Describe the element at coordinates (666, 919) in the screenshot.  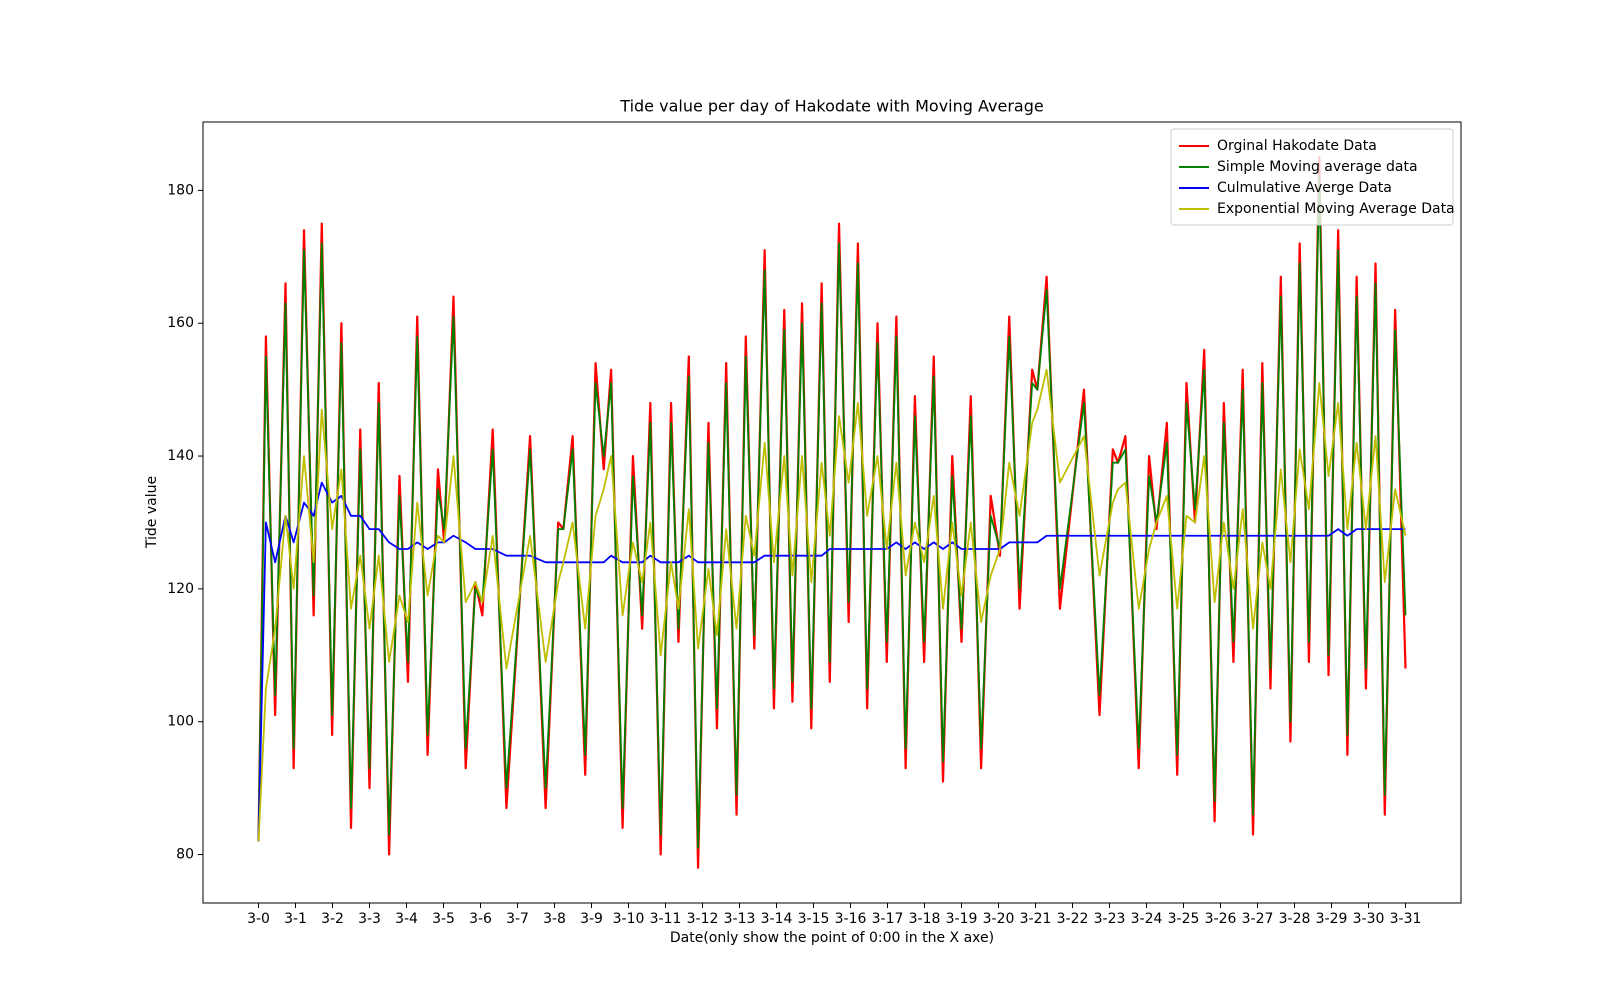
I see `x-tick-label: 3-11` at that location.